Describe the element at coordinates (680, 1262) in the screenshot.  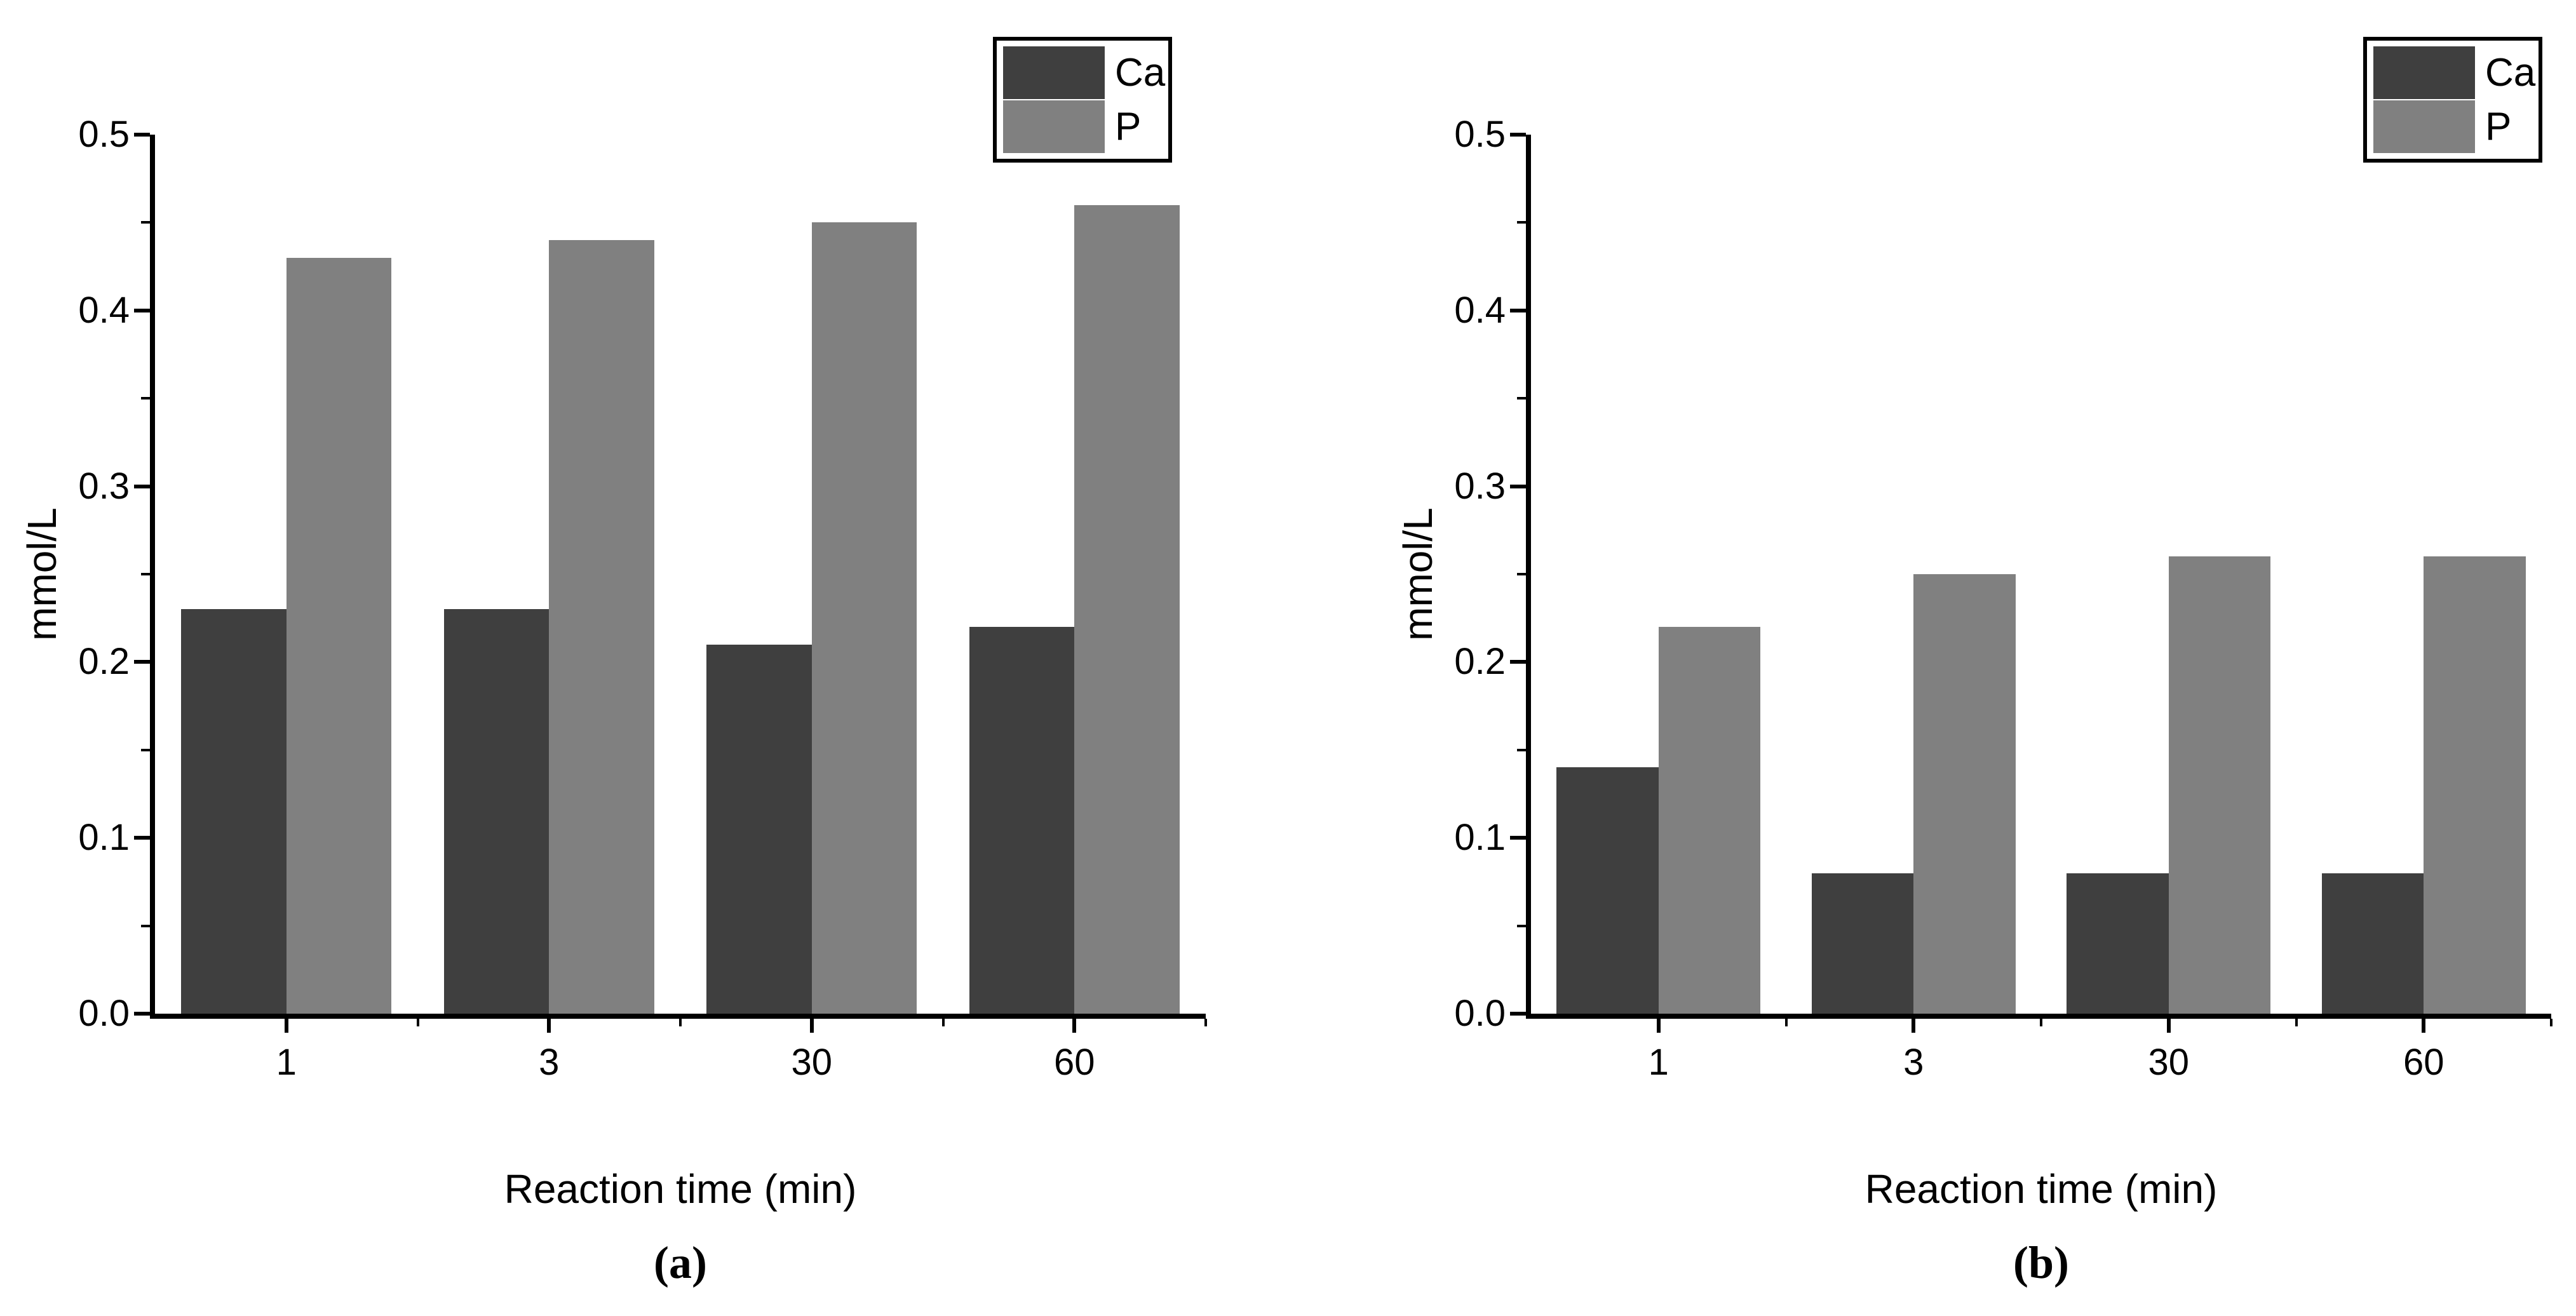
I see `panel-label-a: (a)` at that location.